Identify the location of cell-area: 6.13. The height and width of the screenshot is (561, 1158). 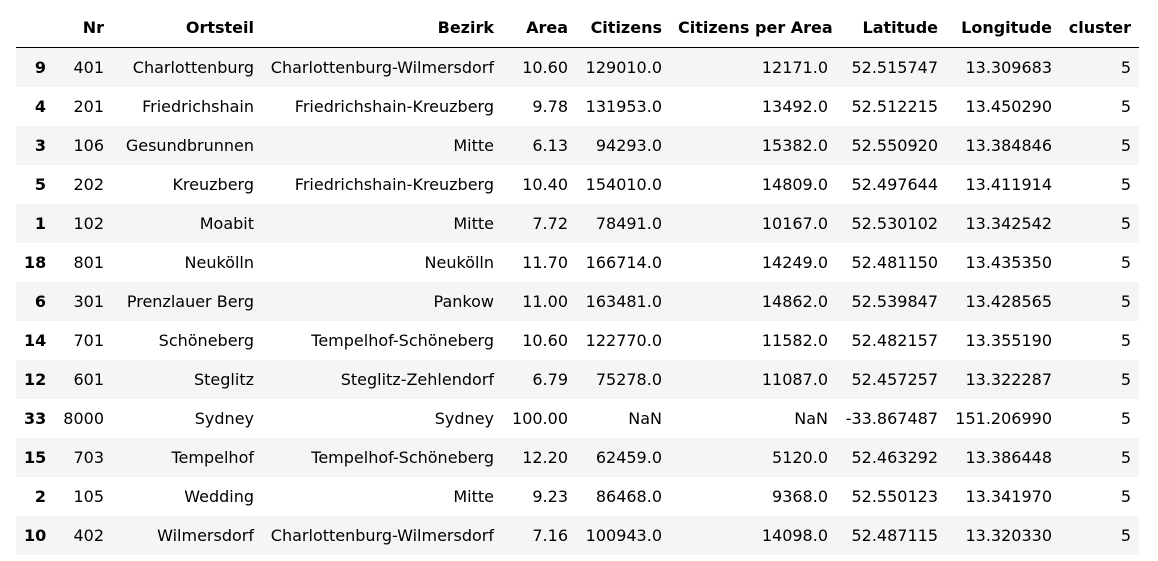
(550, 145).